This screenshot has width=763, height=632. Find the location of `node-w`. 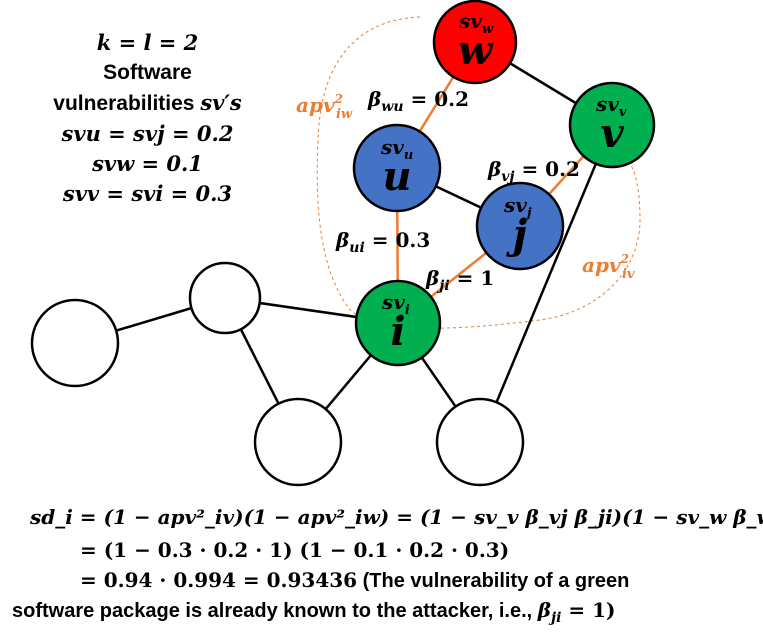

node-w is located at coordinates (475, 42).